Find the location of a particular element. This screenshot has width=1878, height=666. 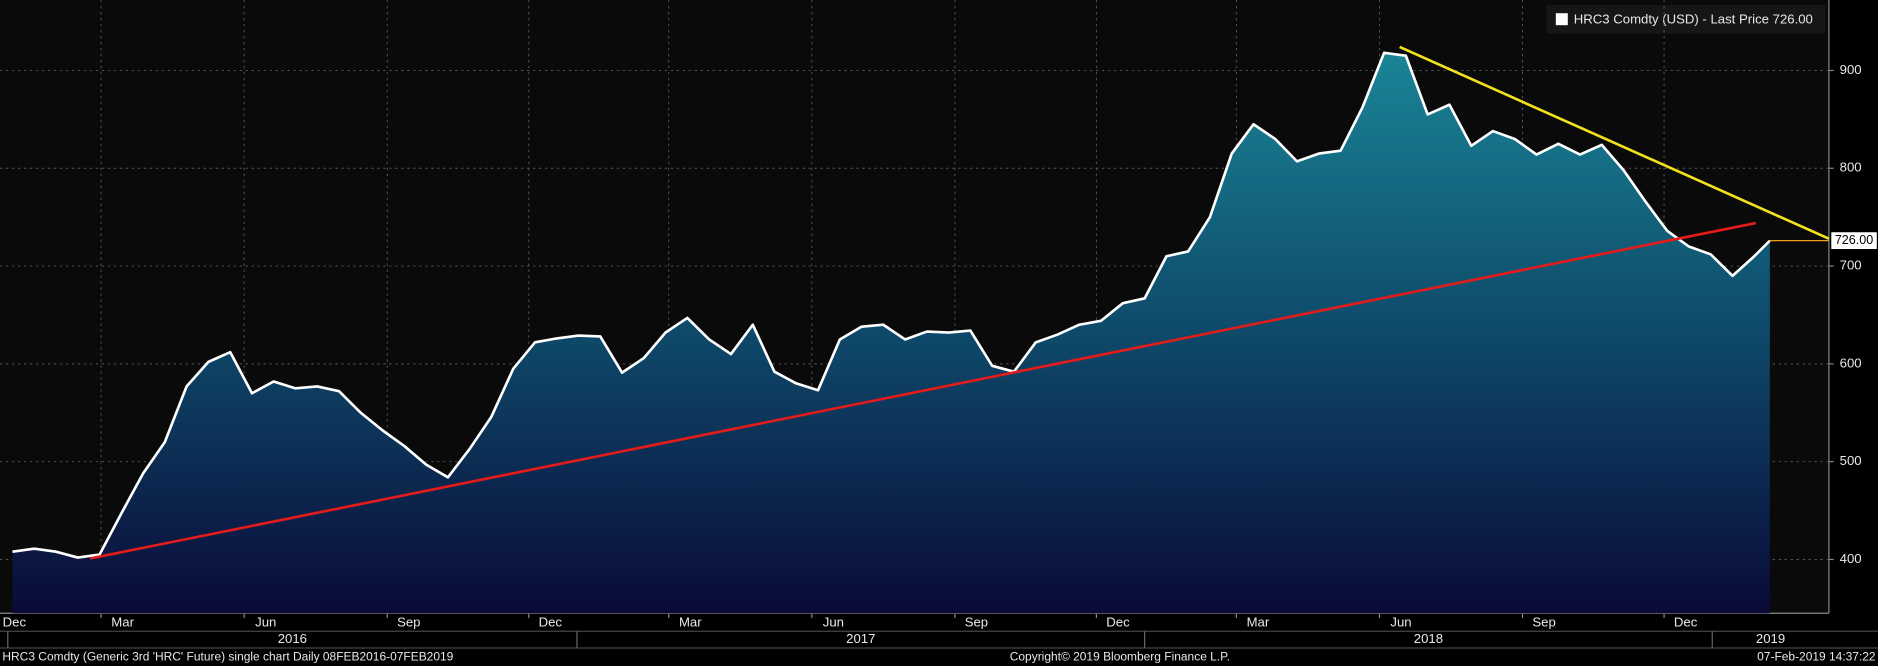

year-label: 2017 is located at coordinates (860, 638).